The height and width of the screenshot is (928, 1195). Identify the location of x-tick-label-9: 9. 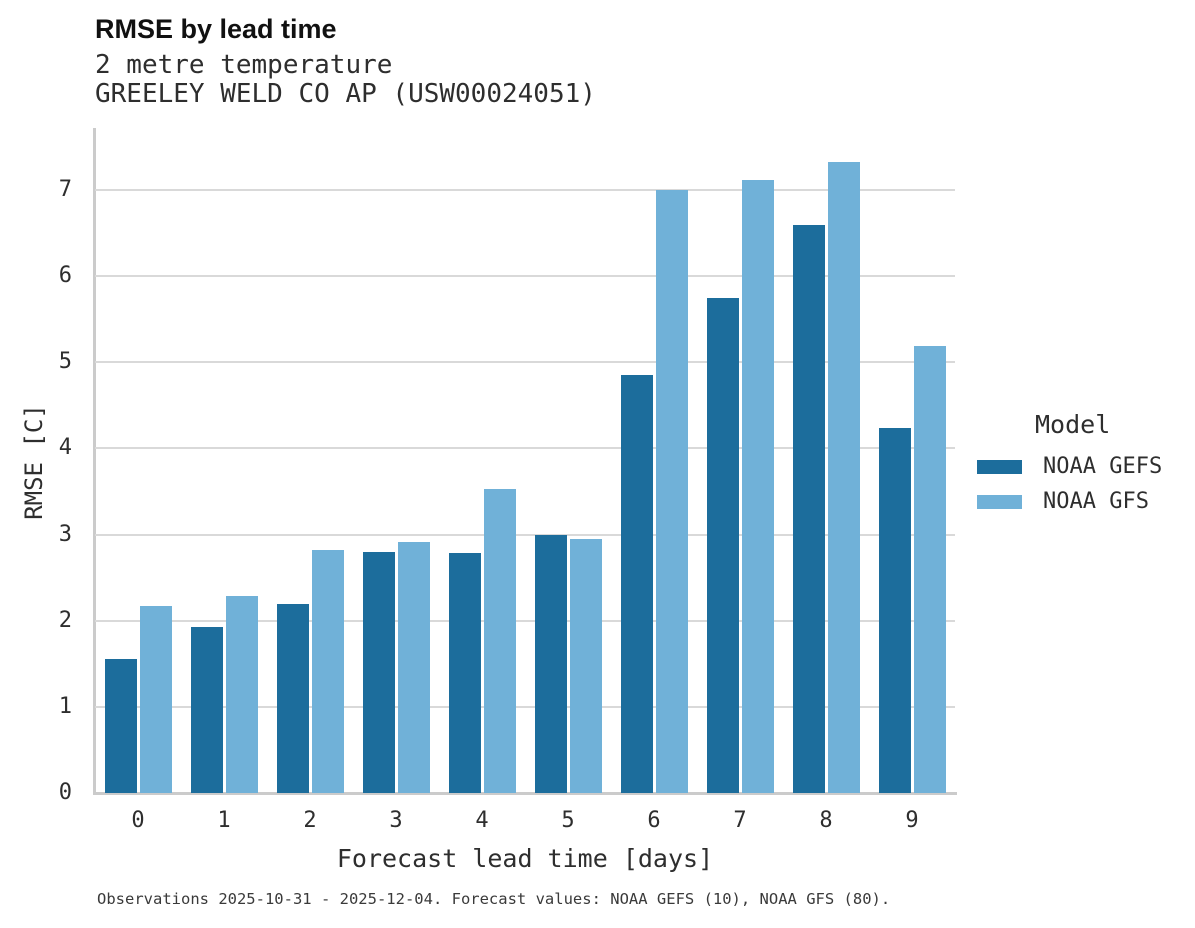
(912, 820).